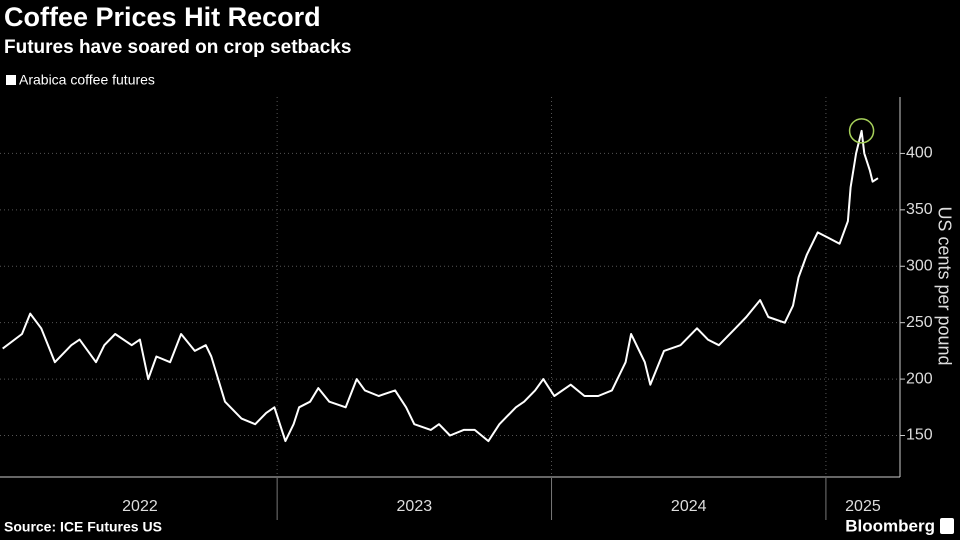 Image resolution: width=960 pixels, height=540 pixels. I want to click on legend-swatch, so click(11, 80).